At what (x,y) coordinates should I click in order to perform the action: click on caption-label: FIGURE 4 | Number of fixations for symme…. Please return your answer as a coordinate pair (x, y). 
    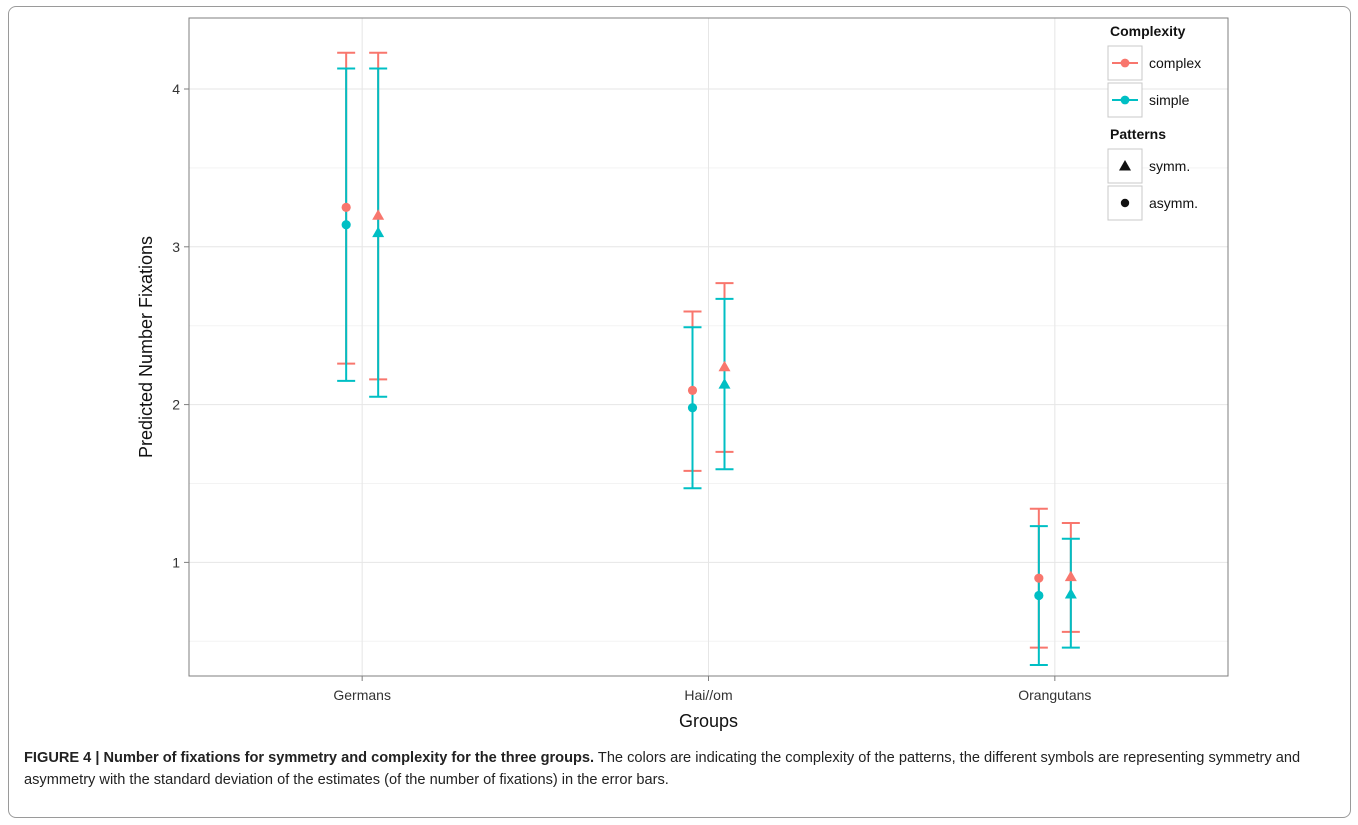
    Looking at the image, I should click on (309, 758).